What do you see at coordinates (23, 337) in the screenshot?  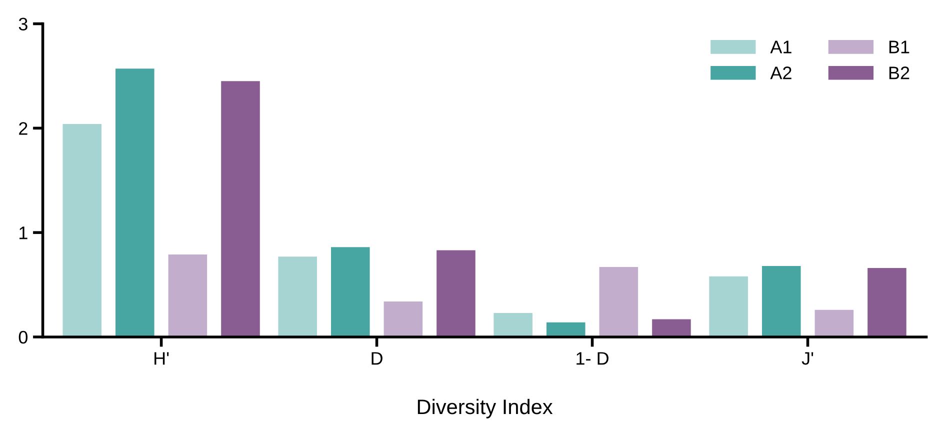 I see `y-tick-label: 0` at bounding box center [23, 337].